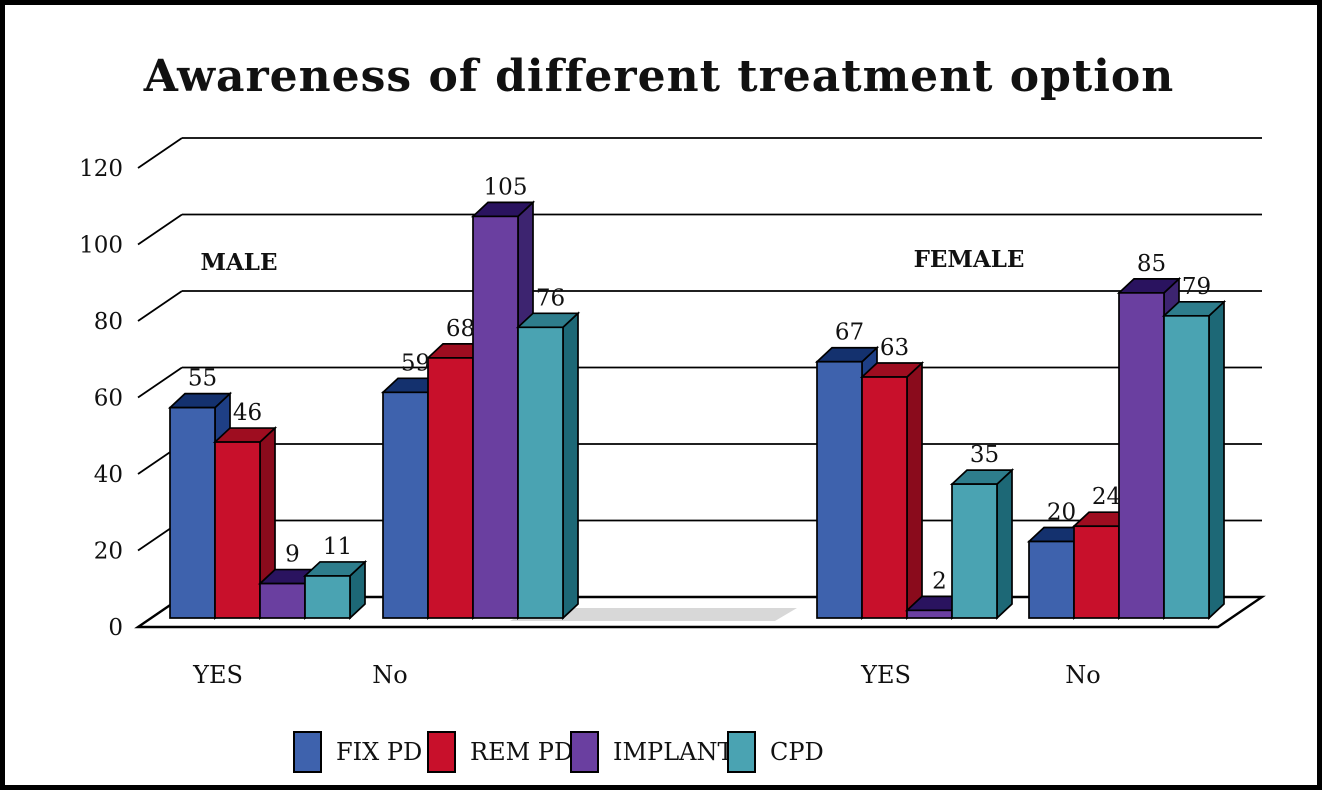  What do you see at coordinates (239, 262) in the screenshot?
I see `group-label-male: MALE` at bounding box center [239, 262].